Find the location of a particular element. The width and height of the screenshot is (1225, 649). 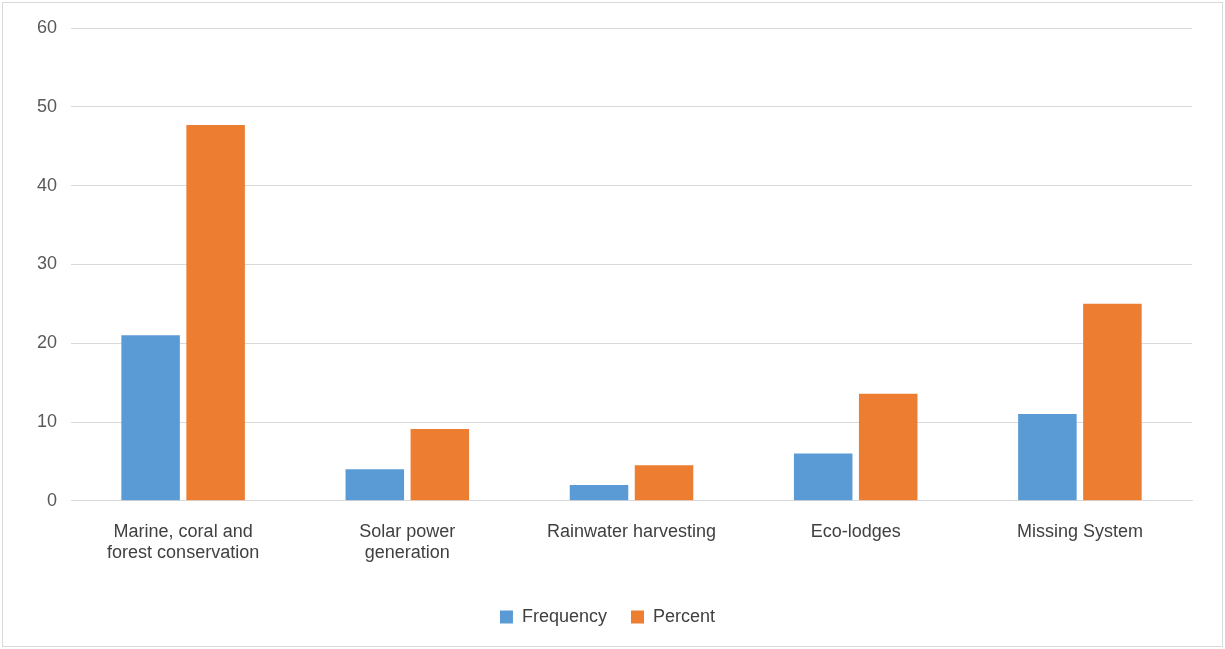

legend-label: Percent is located at coordinates (684, 615).